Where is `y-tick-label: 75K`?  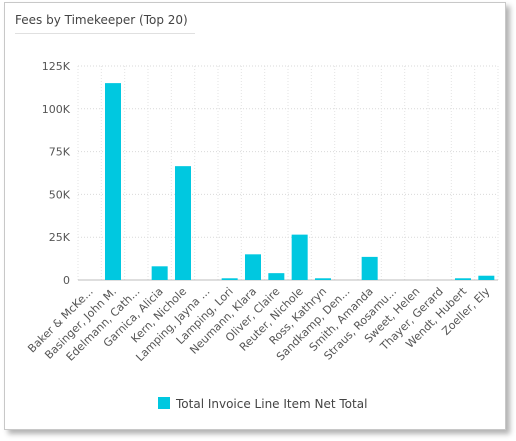 y-tick-label: 75K is located at coordinates (60, 152).